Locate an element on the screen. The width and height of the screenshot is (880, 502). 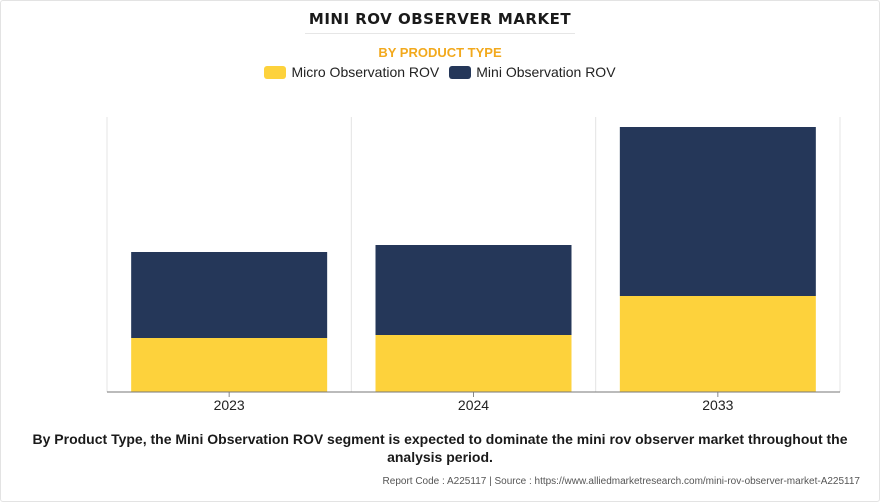
legend-swatch-mini is located at coordinates (460, 72).